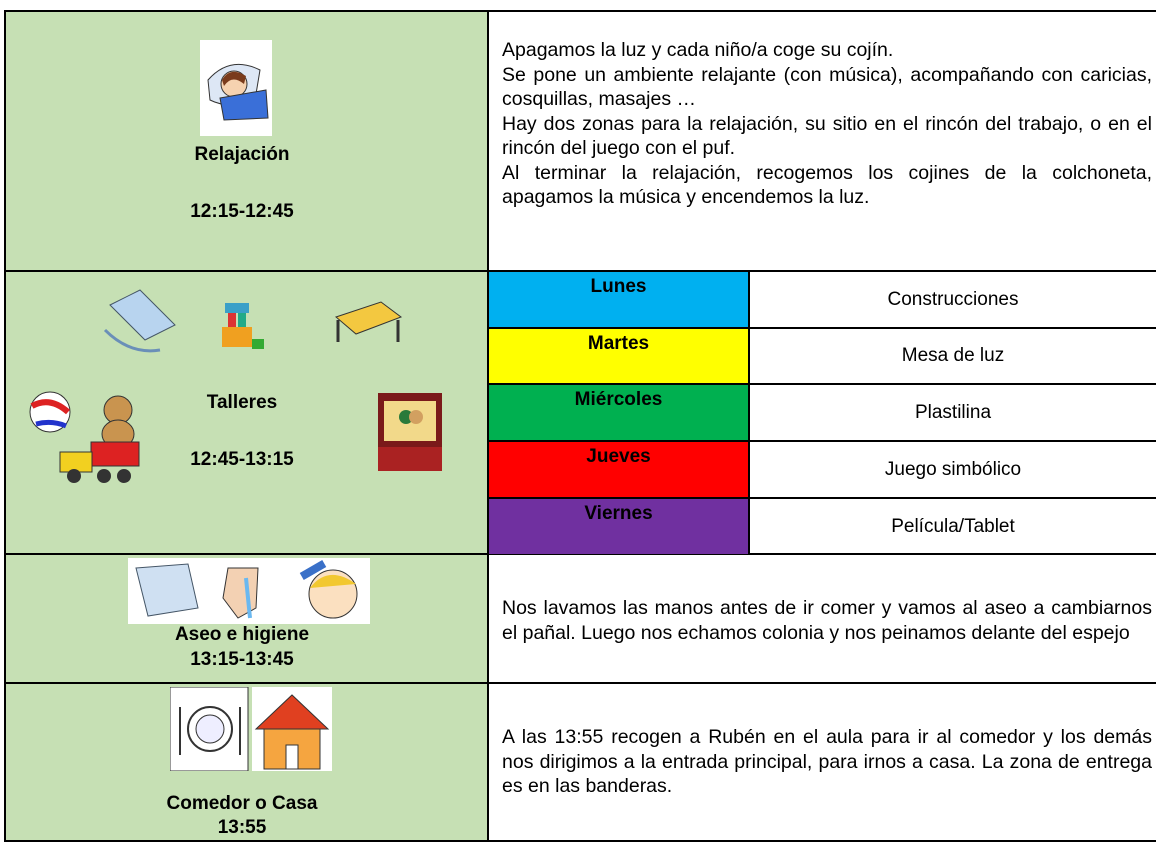 This screenshot has height=842, width=1156. Describe the element at coordinates (952, 470) in the screenshot. I see `activity-cell: Juego simbólico` at that location.